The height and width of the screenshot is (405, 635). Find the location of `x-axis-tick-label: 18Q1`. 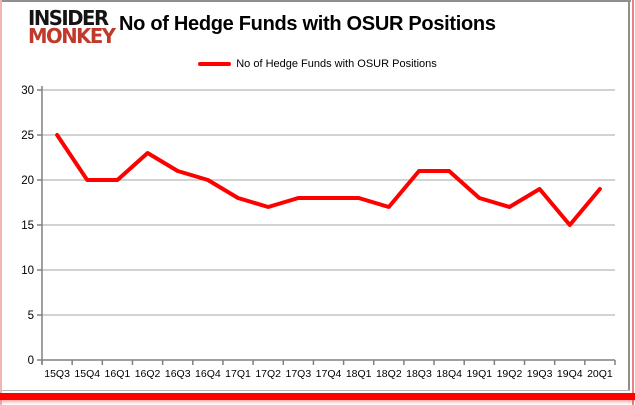

x-axis-tick-label: 18Q1 is located at coordinates (359, 374).